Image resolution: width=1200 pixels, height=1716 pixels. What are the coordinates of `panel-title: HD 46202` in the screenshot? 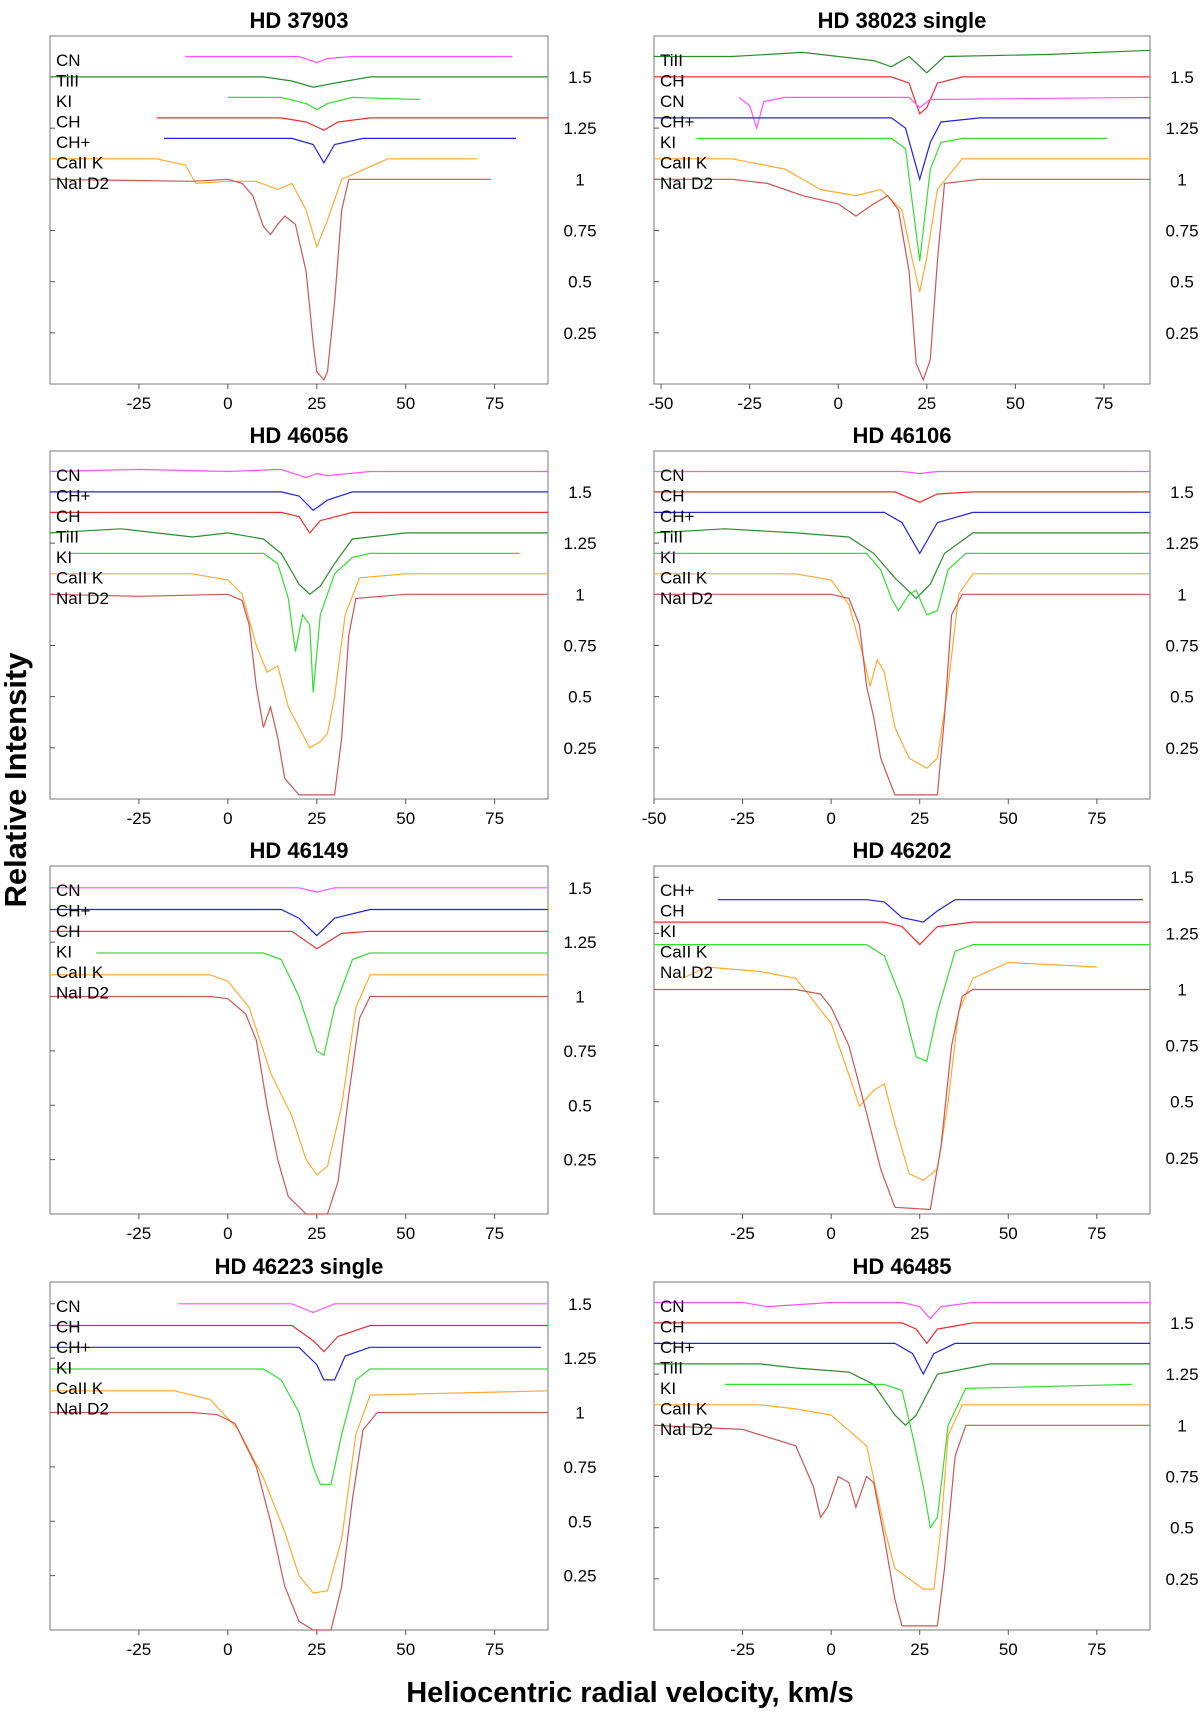 It's located at (901, 850).